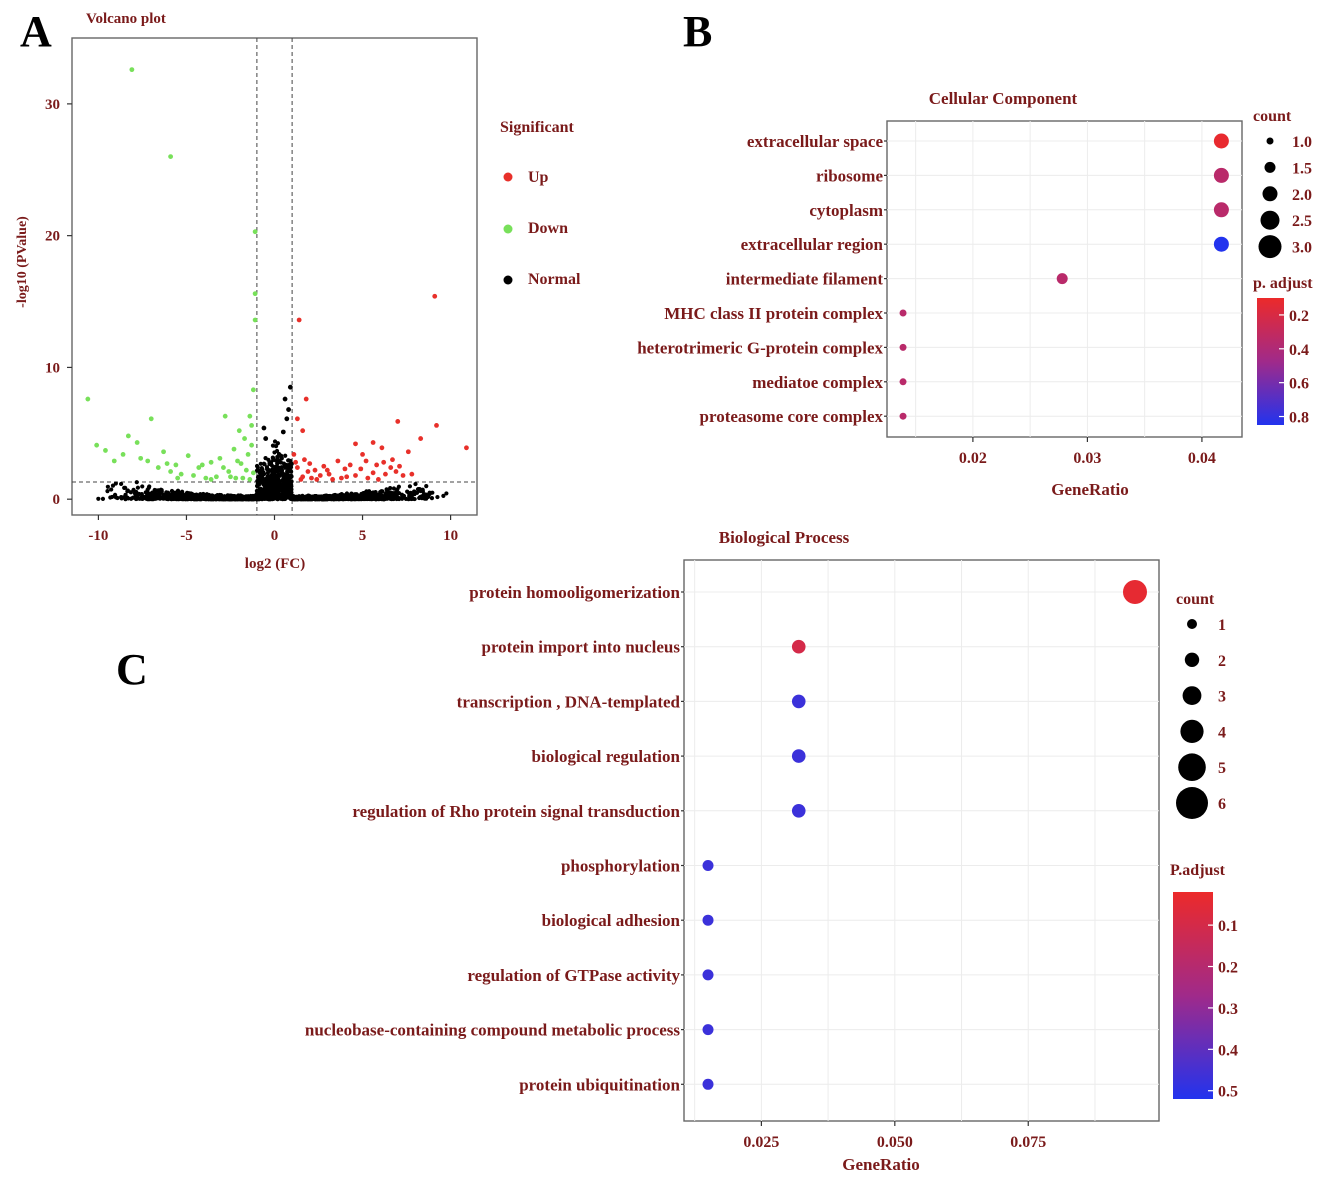  Describe the element at coordinates (1283, 283) in the screenshot. I see `cc-color-legend-title: p. adjust` at that location.